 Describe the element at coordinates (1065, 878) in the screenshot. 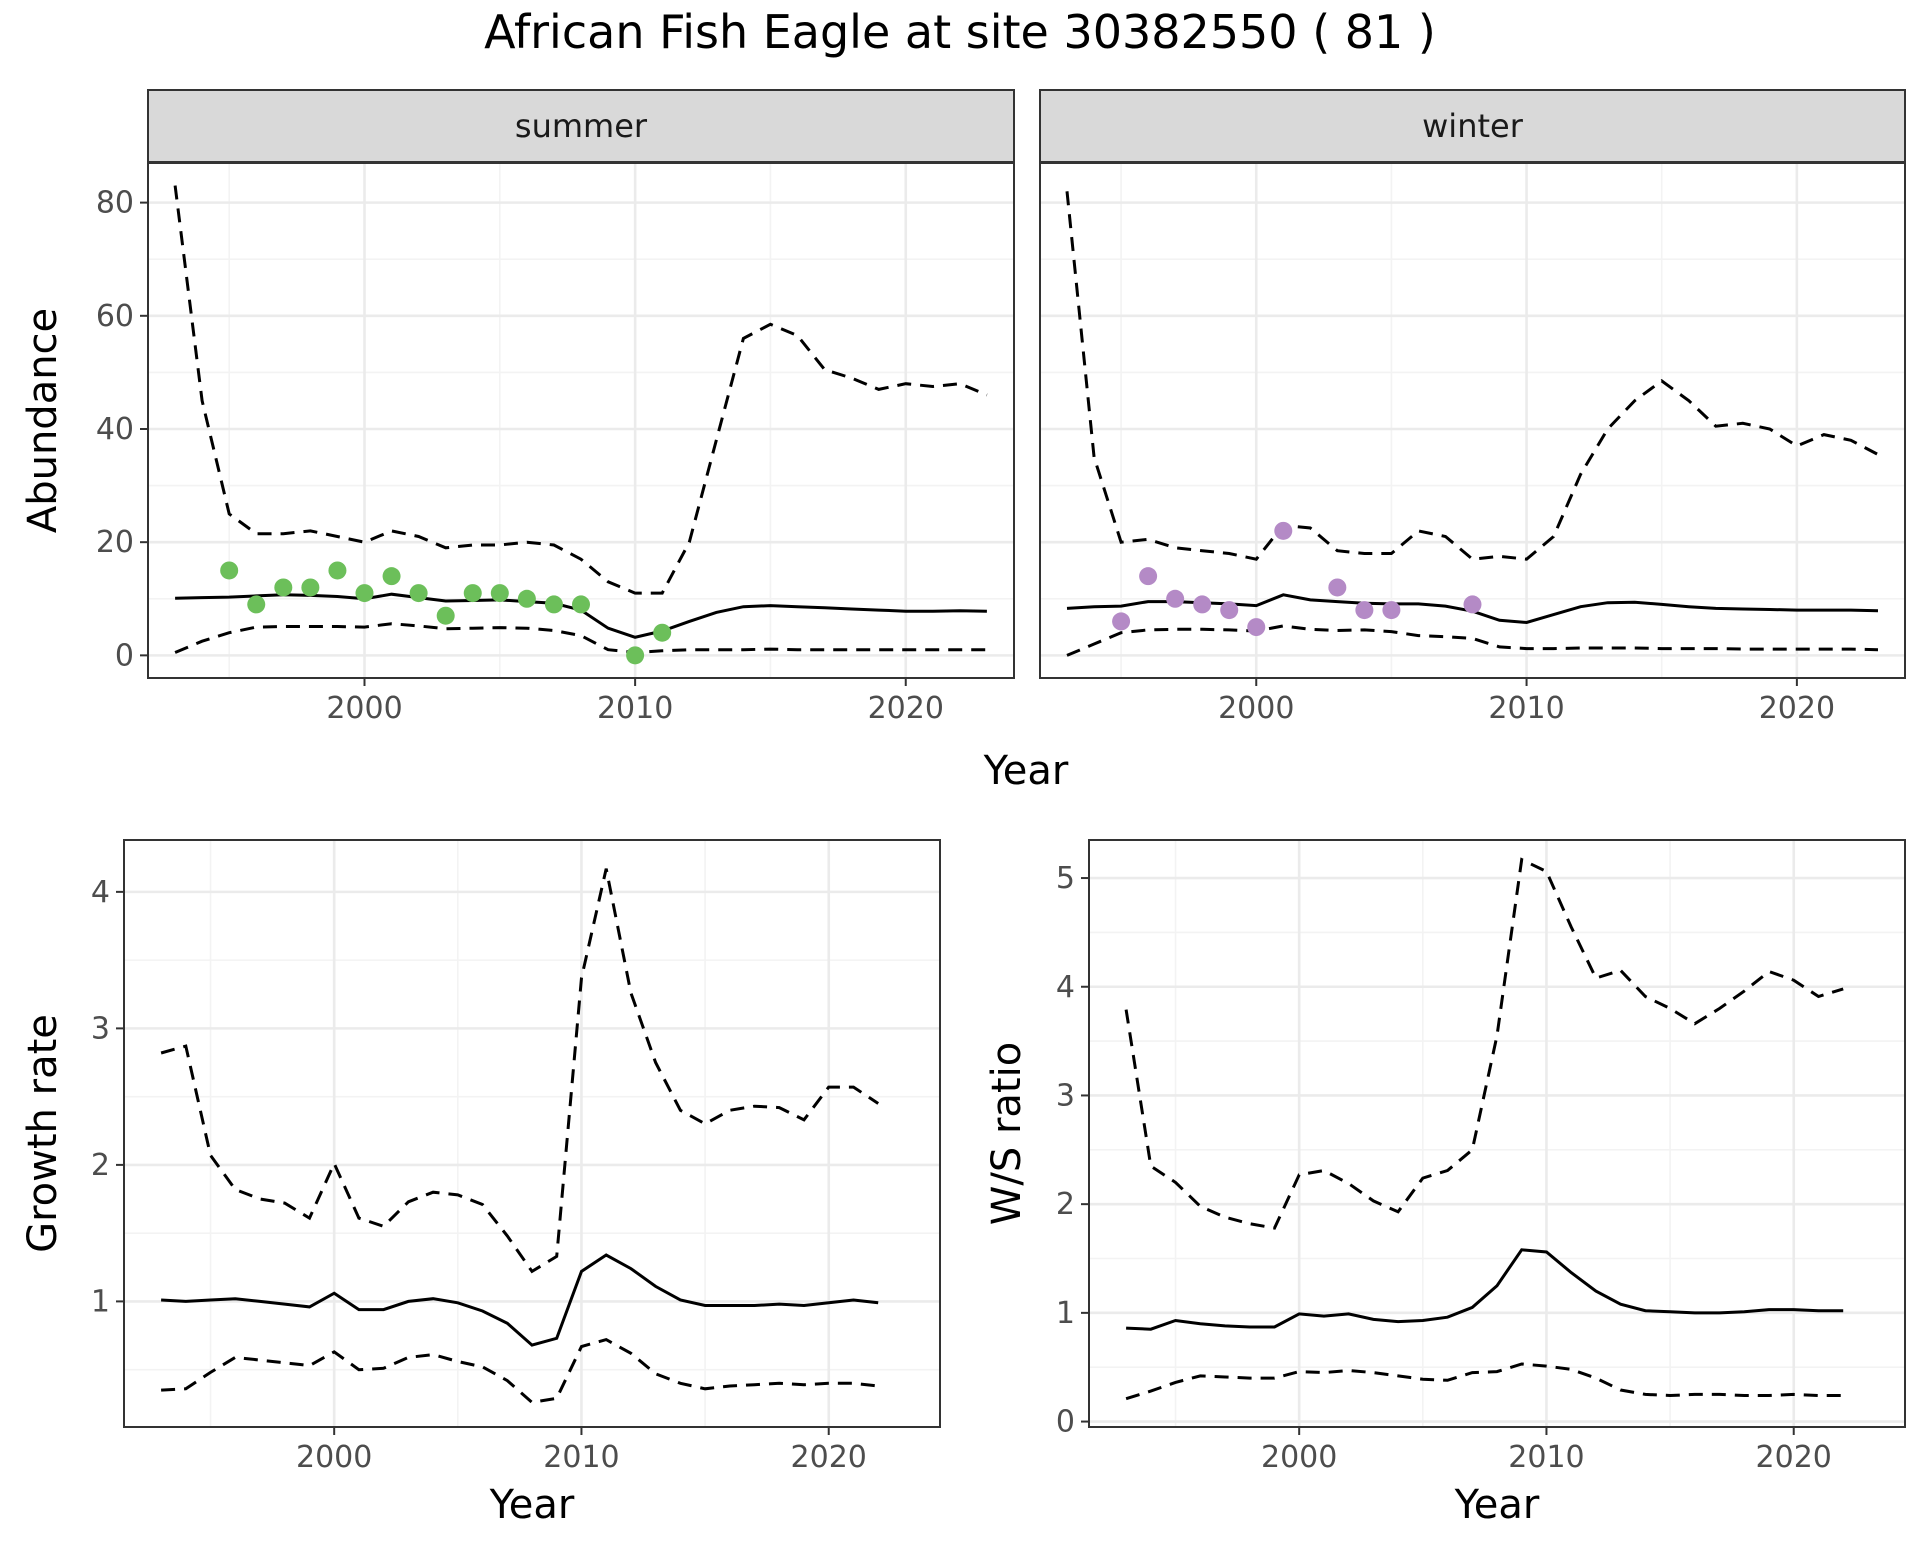

I see `y-tick-label: 5` at that location.